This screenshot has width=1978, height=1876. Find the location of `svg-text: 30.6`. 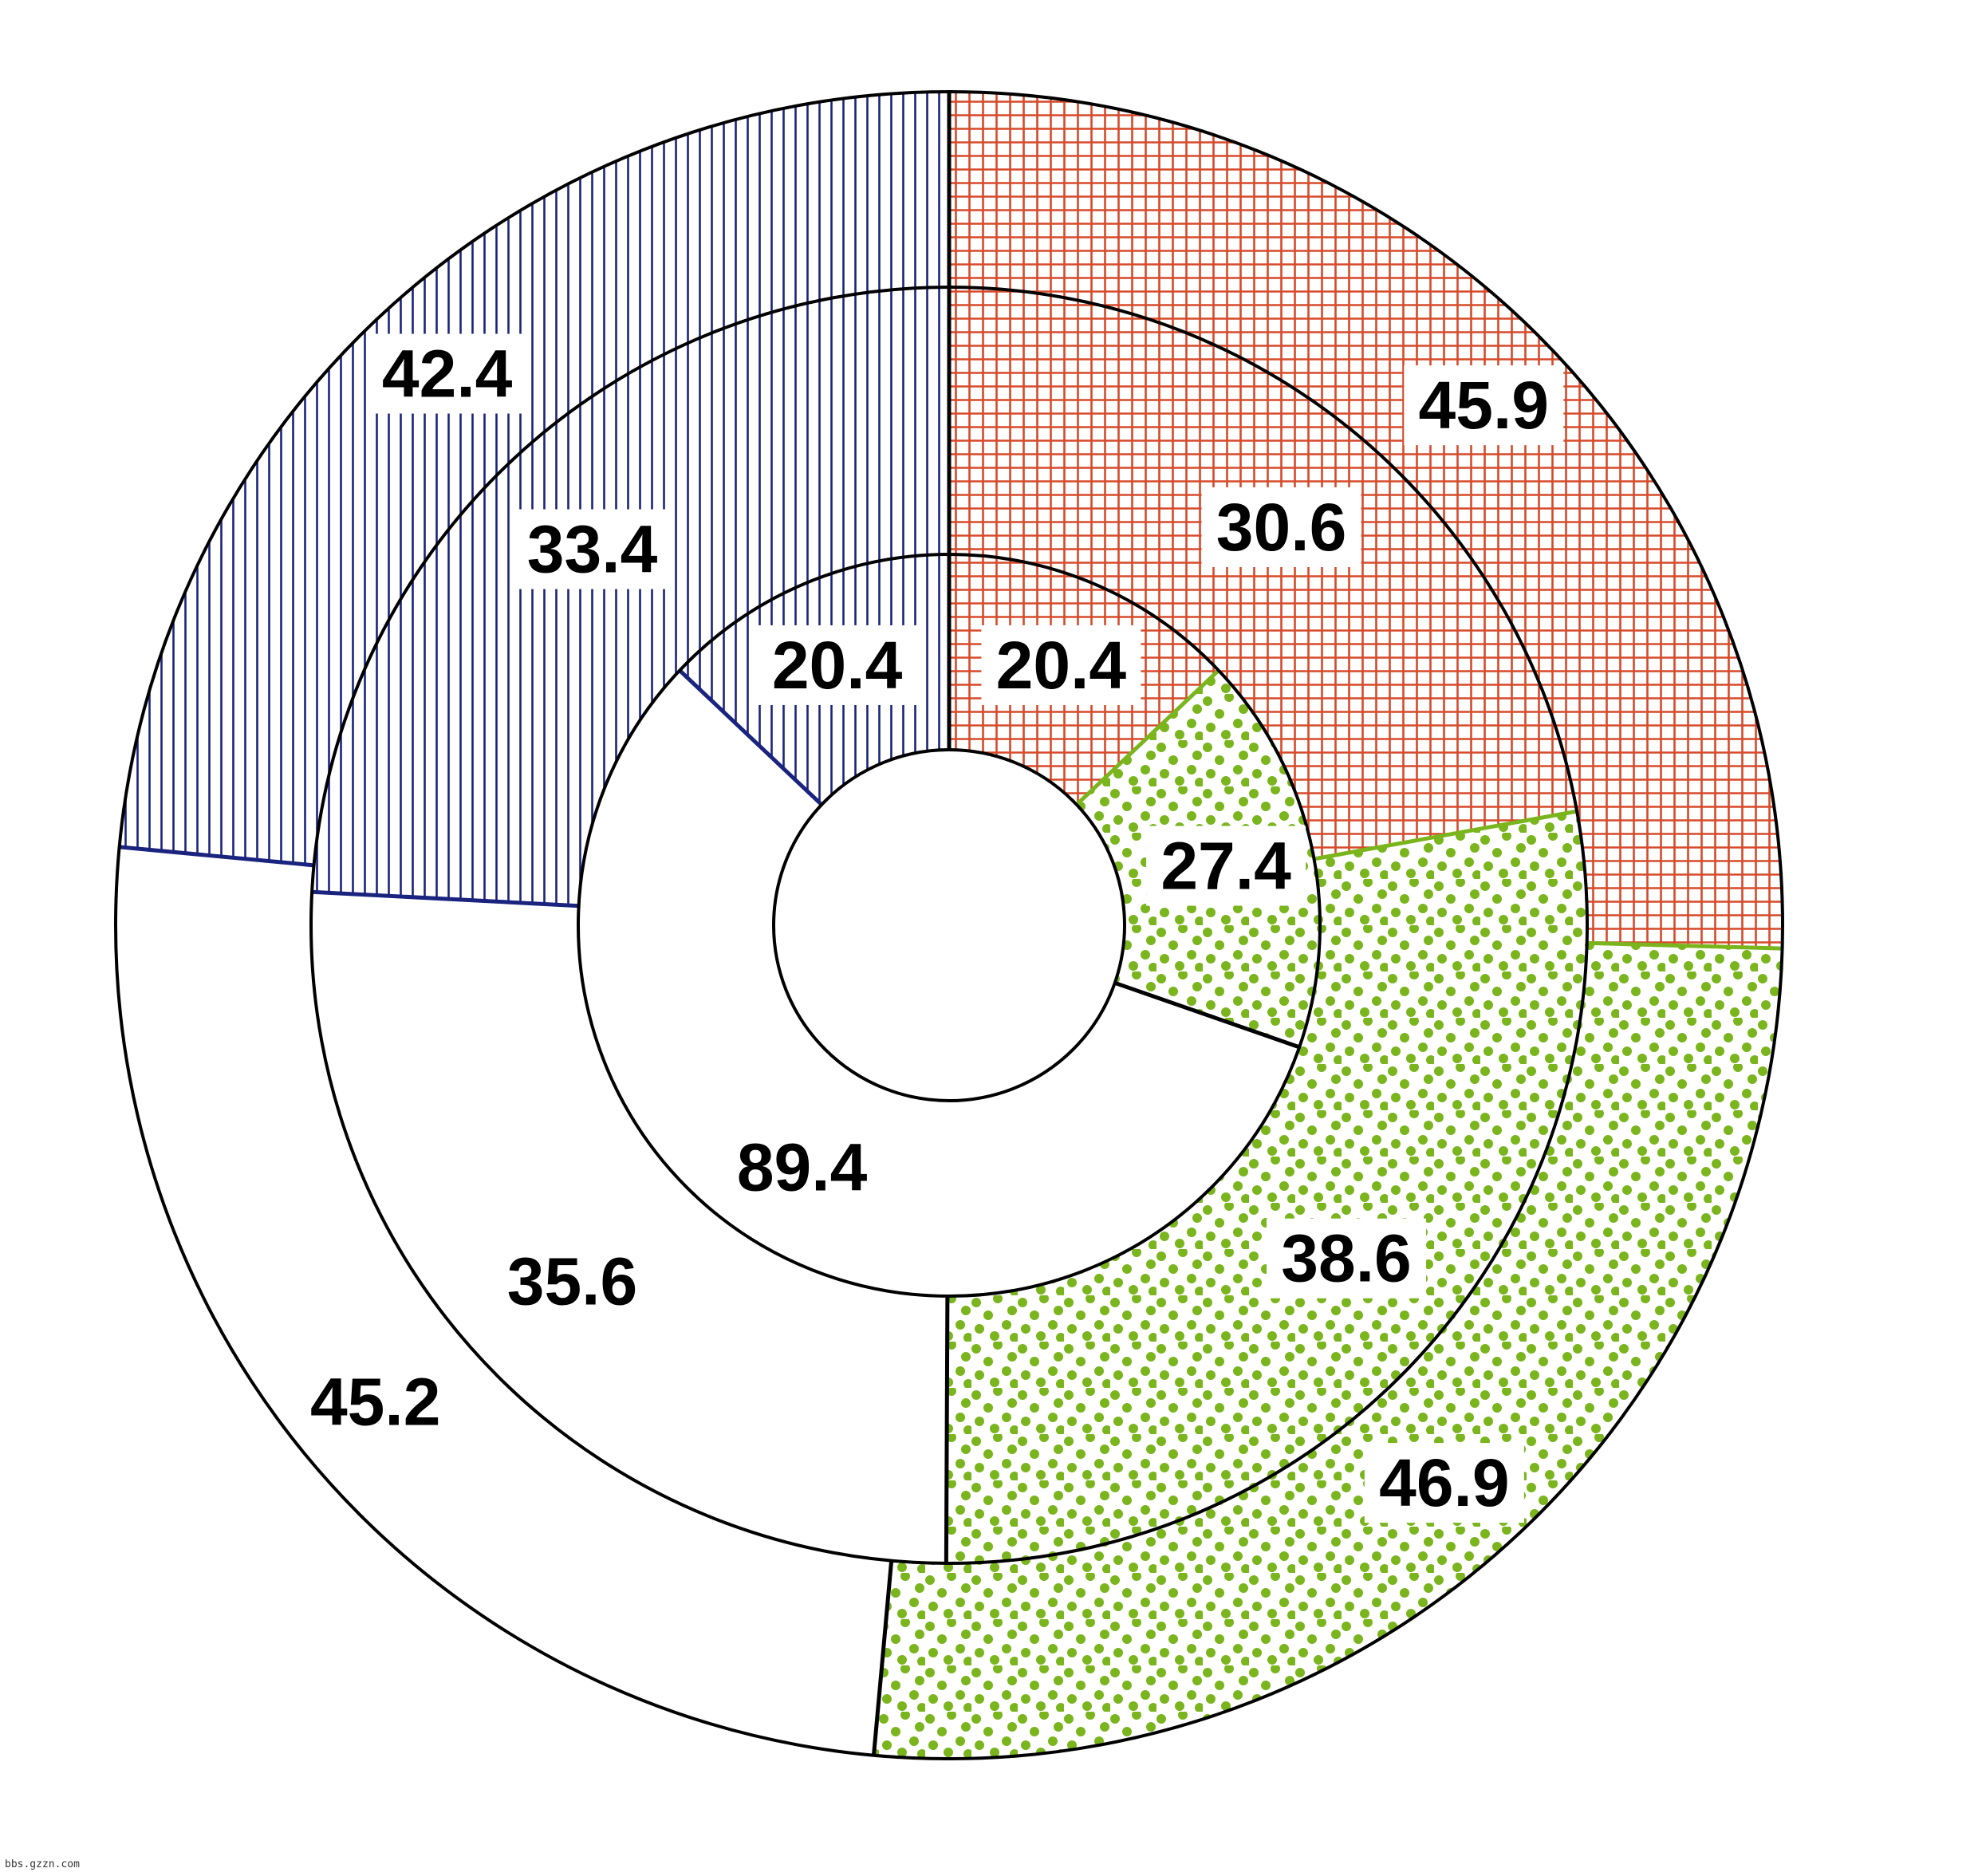

svg-text: 30.6 is located at coordinates (1282, 528).